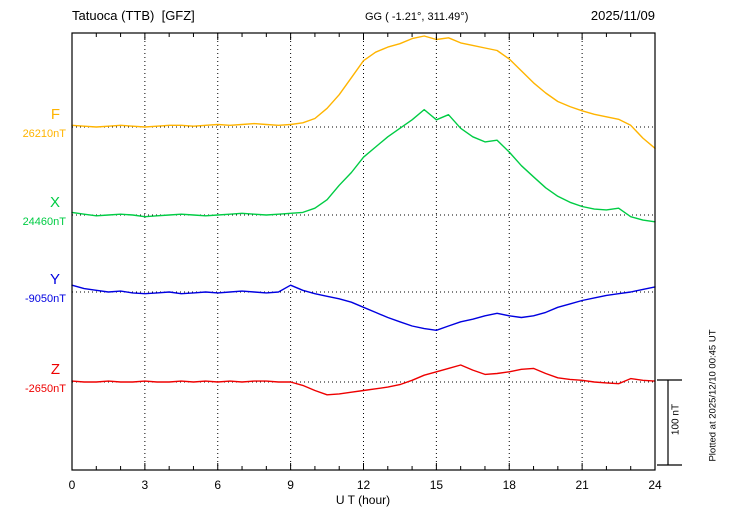  Describe the element at coordinates (45, 299) in the screenshot. I see `series-baseline-value-Y: -9050nT` at that location.